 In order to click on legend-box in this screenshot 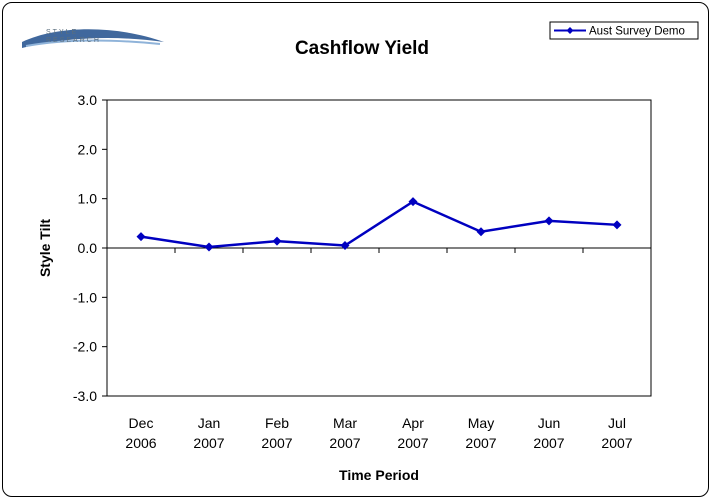, I will do `click(624, 30)`.